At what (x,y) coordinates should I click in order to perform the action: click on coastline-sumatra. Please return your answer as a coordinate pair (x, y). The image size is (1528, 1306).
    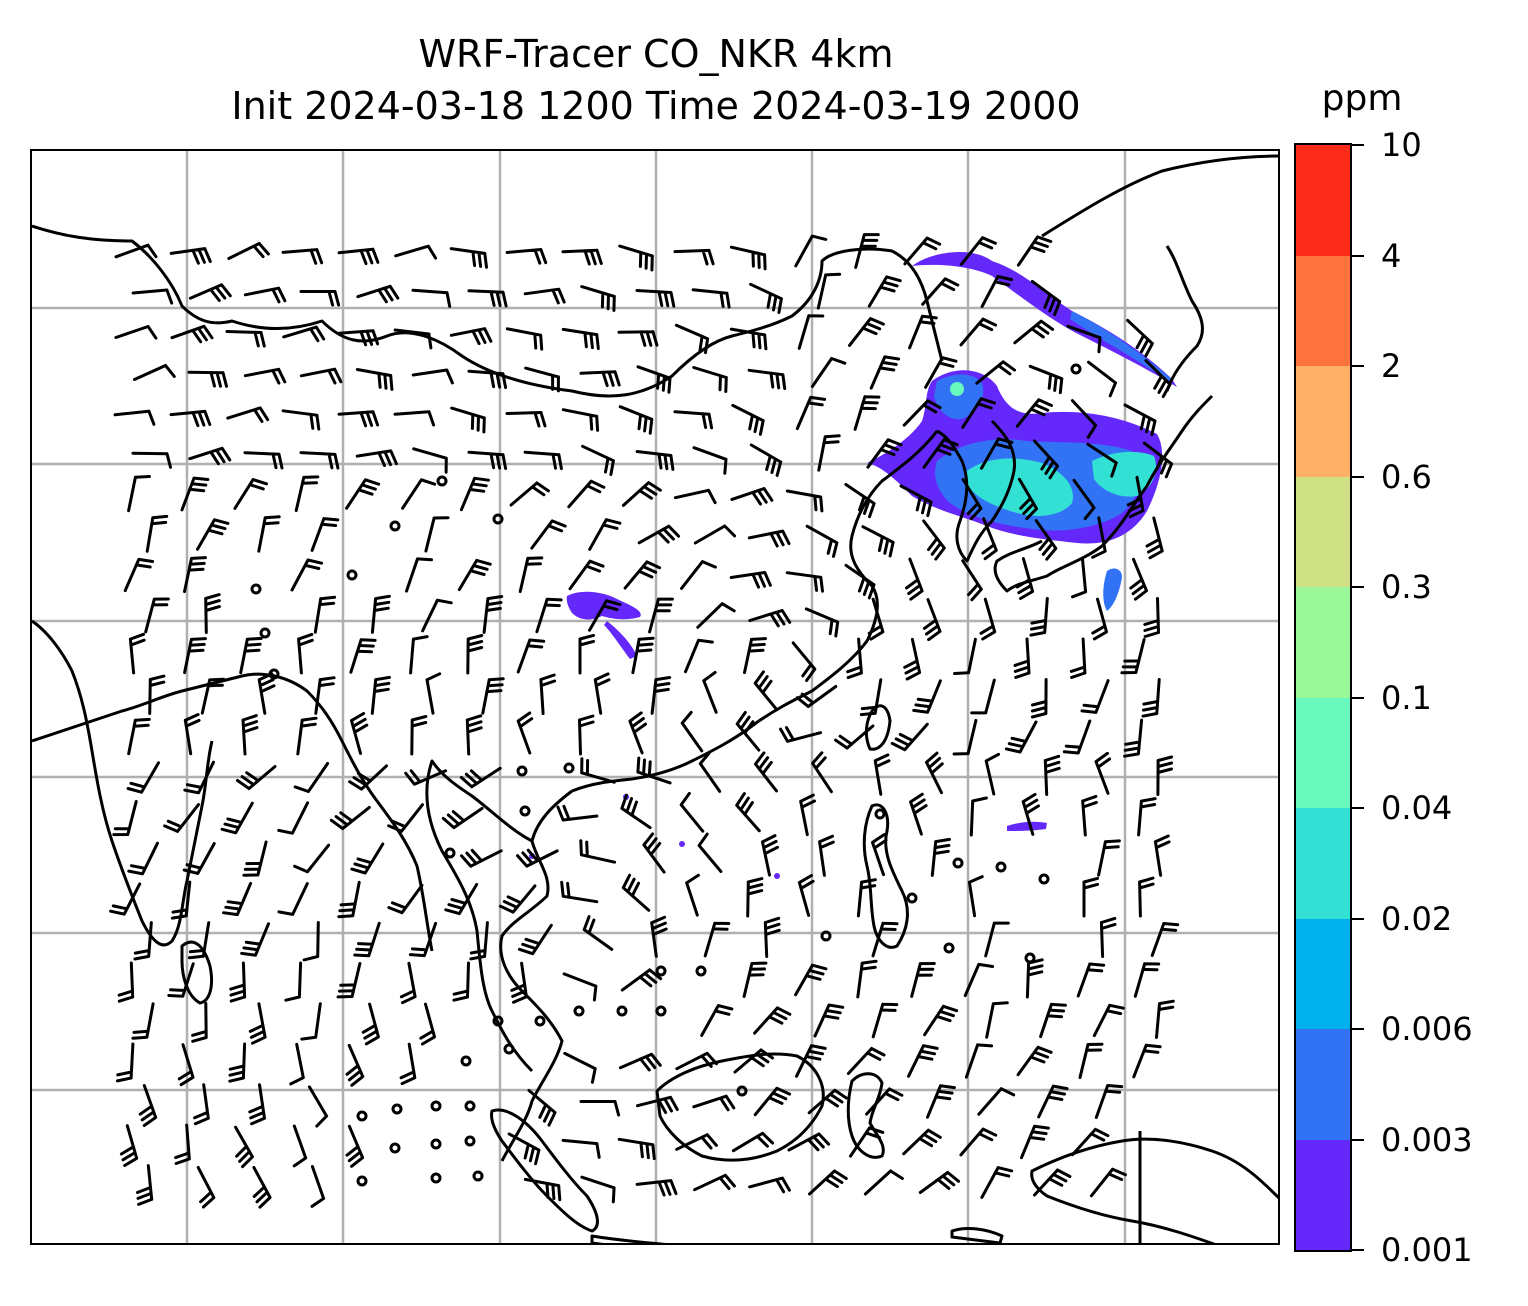
    Looking at the image, I should click on (544, 1170).